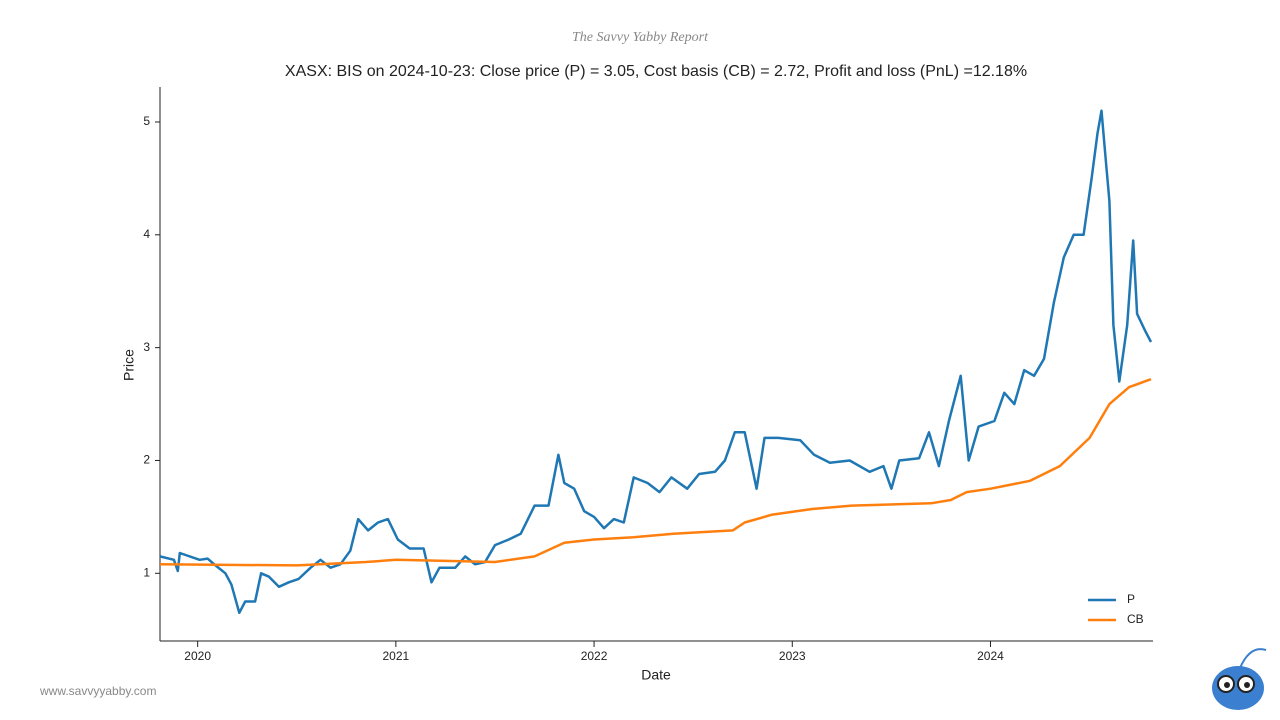 The height and width of the screenshot is (720, 1280). Describe the element at coordinates (146, 460) in the screenshot. I see `y-tick-label: 2` at that location.